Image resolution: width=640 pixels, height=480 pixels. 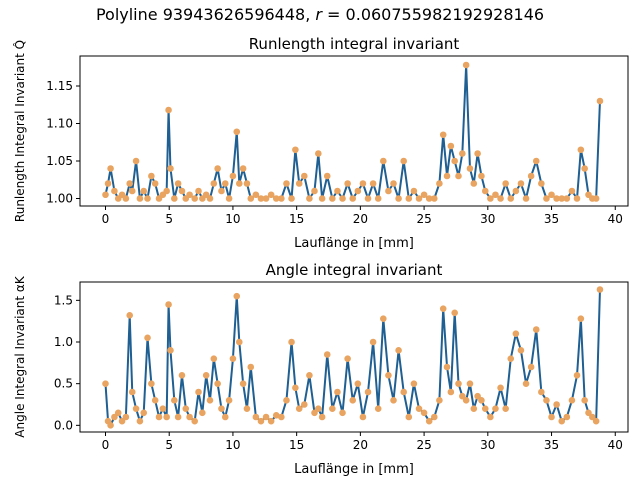 I want to click on x-tick-label: 15, so click(x=296, y=445).